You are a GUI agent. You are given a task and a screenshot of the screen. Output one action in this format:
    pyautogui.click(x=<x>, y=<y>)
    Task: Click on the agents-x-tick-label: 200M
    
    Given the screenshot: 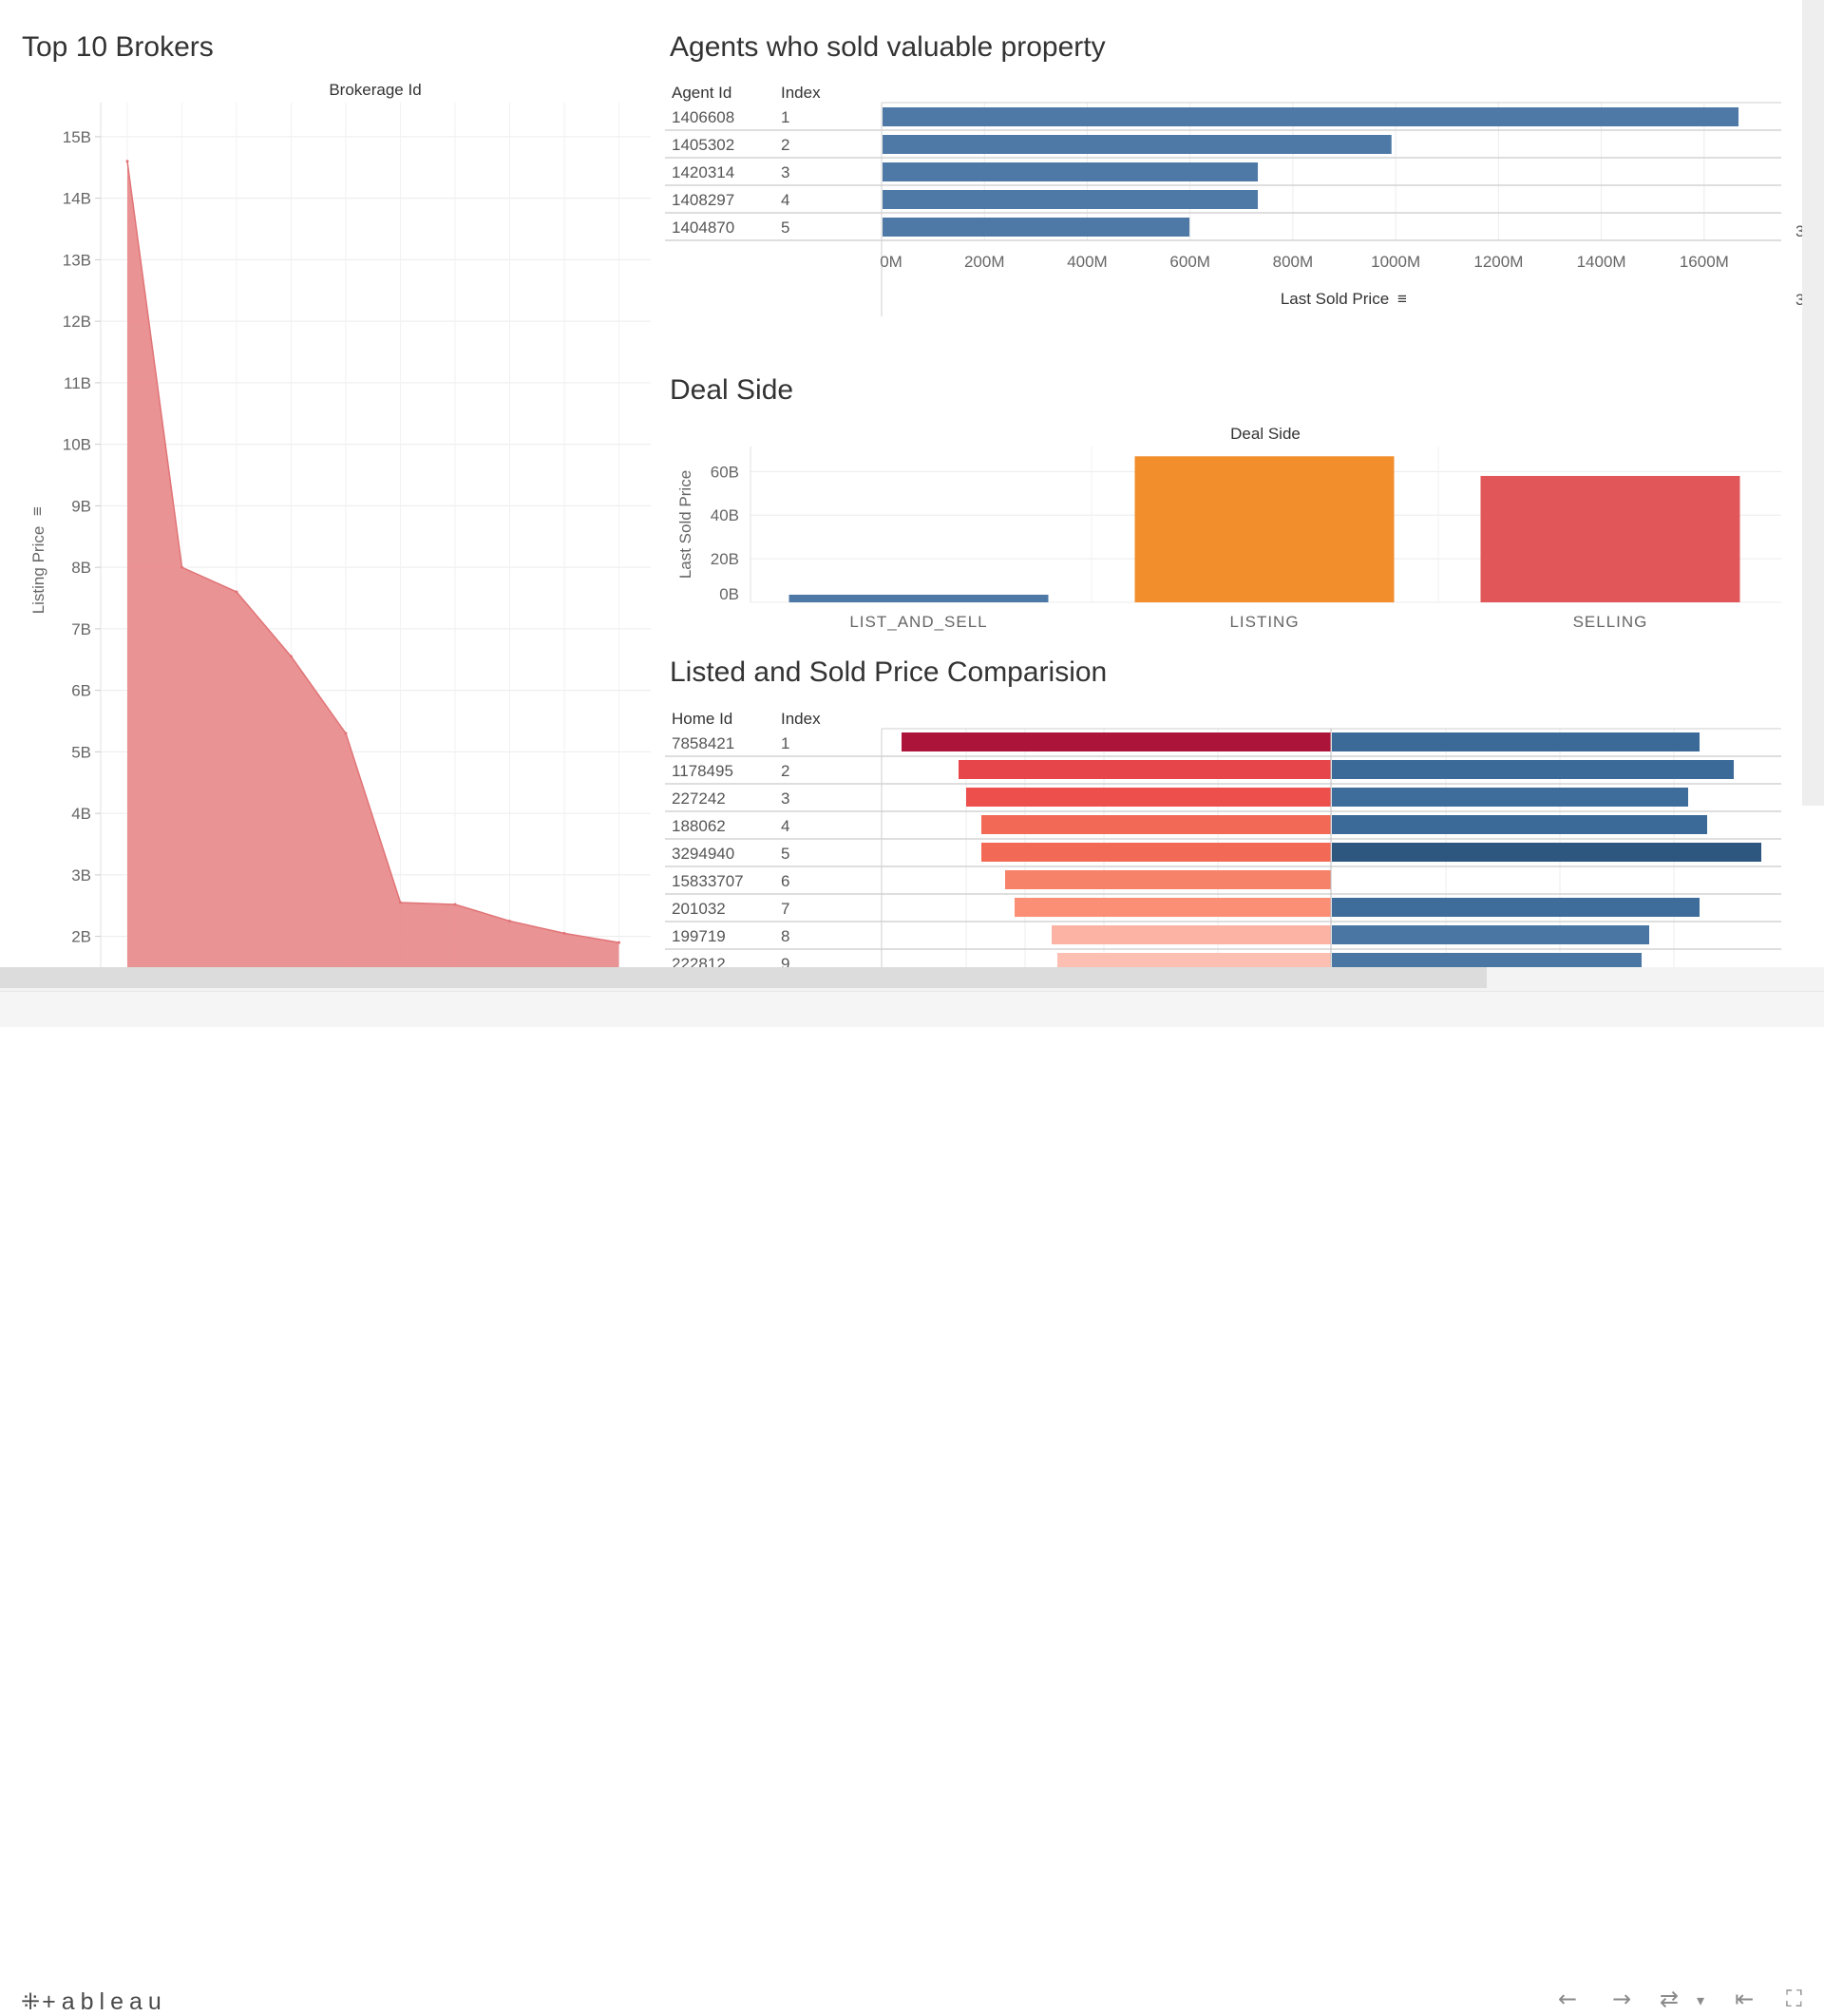 What is the action you would take?
    pyautogui.click(x=984, y=262)
    